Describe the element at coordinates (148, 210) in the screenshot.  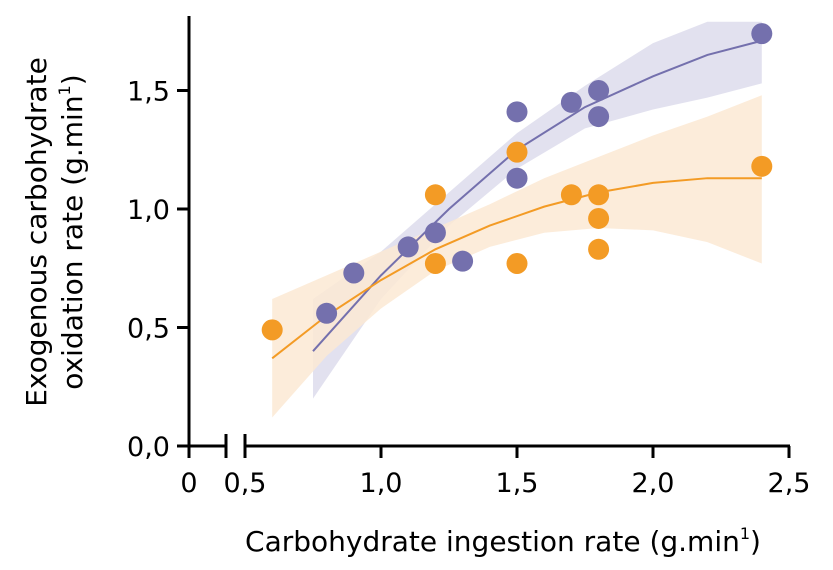
I see `y-tick-label-2: 1,0` at that location.